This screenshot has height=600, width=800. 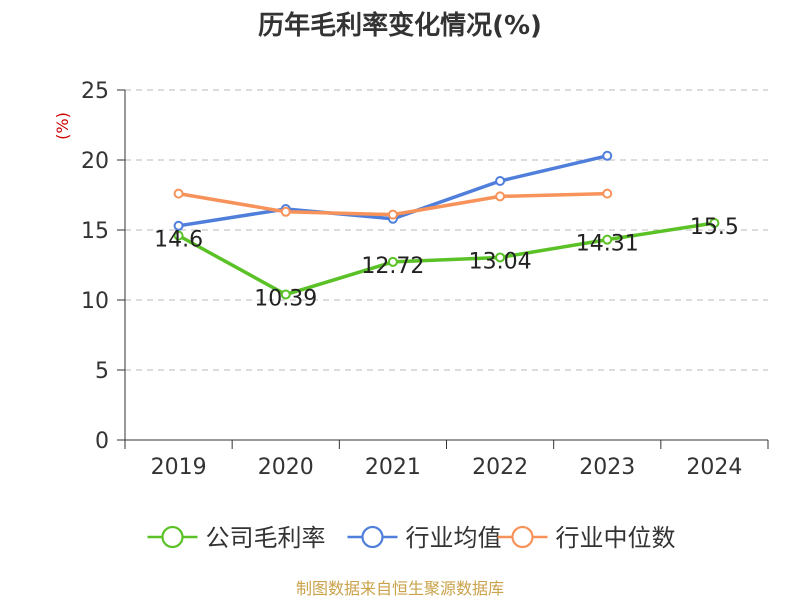 I want to click on legend: 公司毛利率 行业均值 行业中位数, so click(x=411, y=538).